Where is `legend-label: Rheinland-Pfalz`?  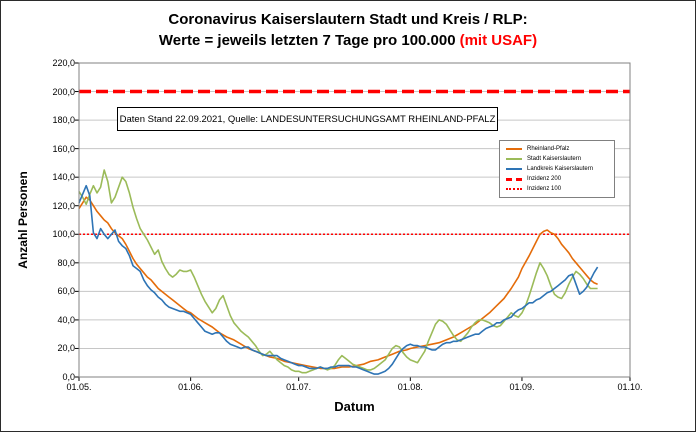 legend-label: Rheinland-Pfalz is located at coordinates (548, 149).